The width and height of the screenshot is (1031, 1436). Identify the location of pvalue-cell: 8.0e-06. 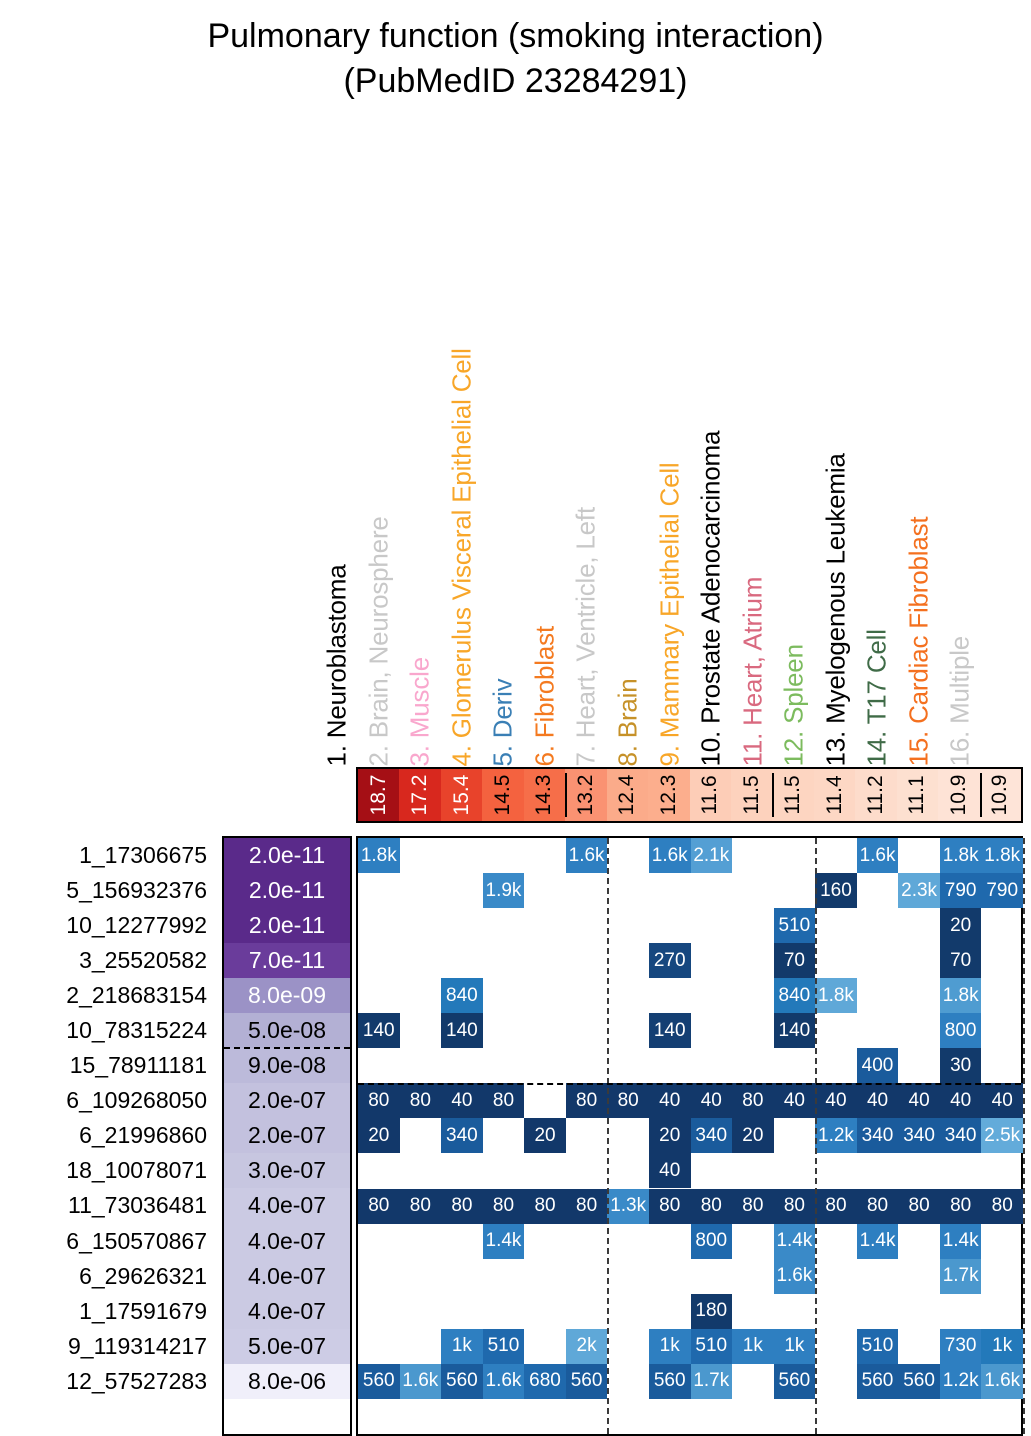
(287, 1381).